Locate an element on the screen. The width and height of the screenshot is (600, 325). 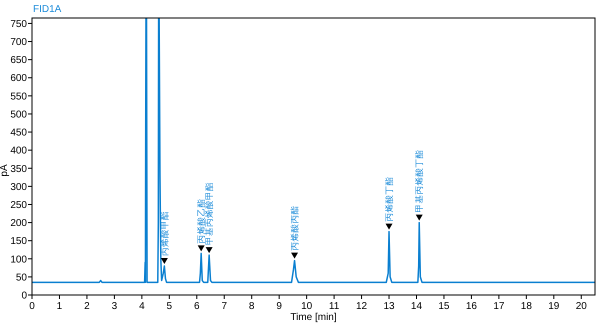
annotation: 丙烯酸乙酯 is located at coordinates (201, 221).